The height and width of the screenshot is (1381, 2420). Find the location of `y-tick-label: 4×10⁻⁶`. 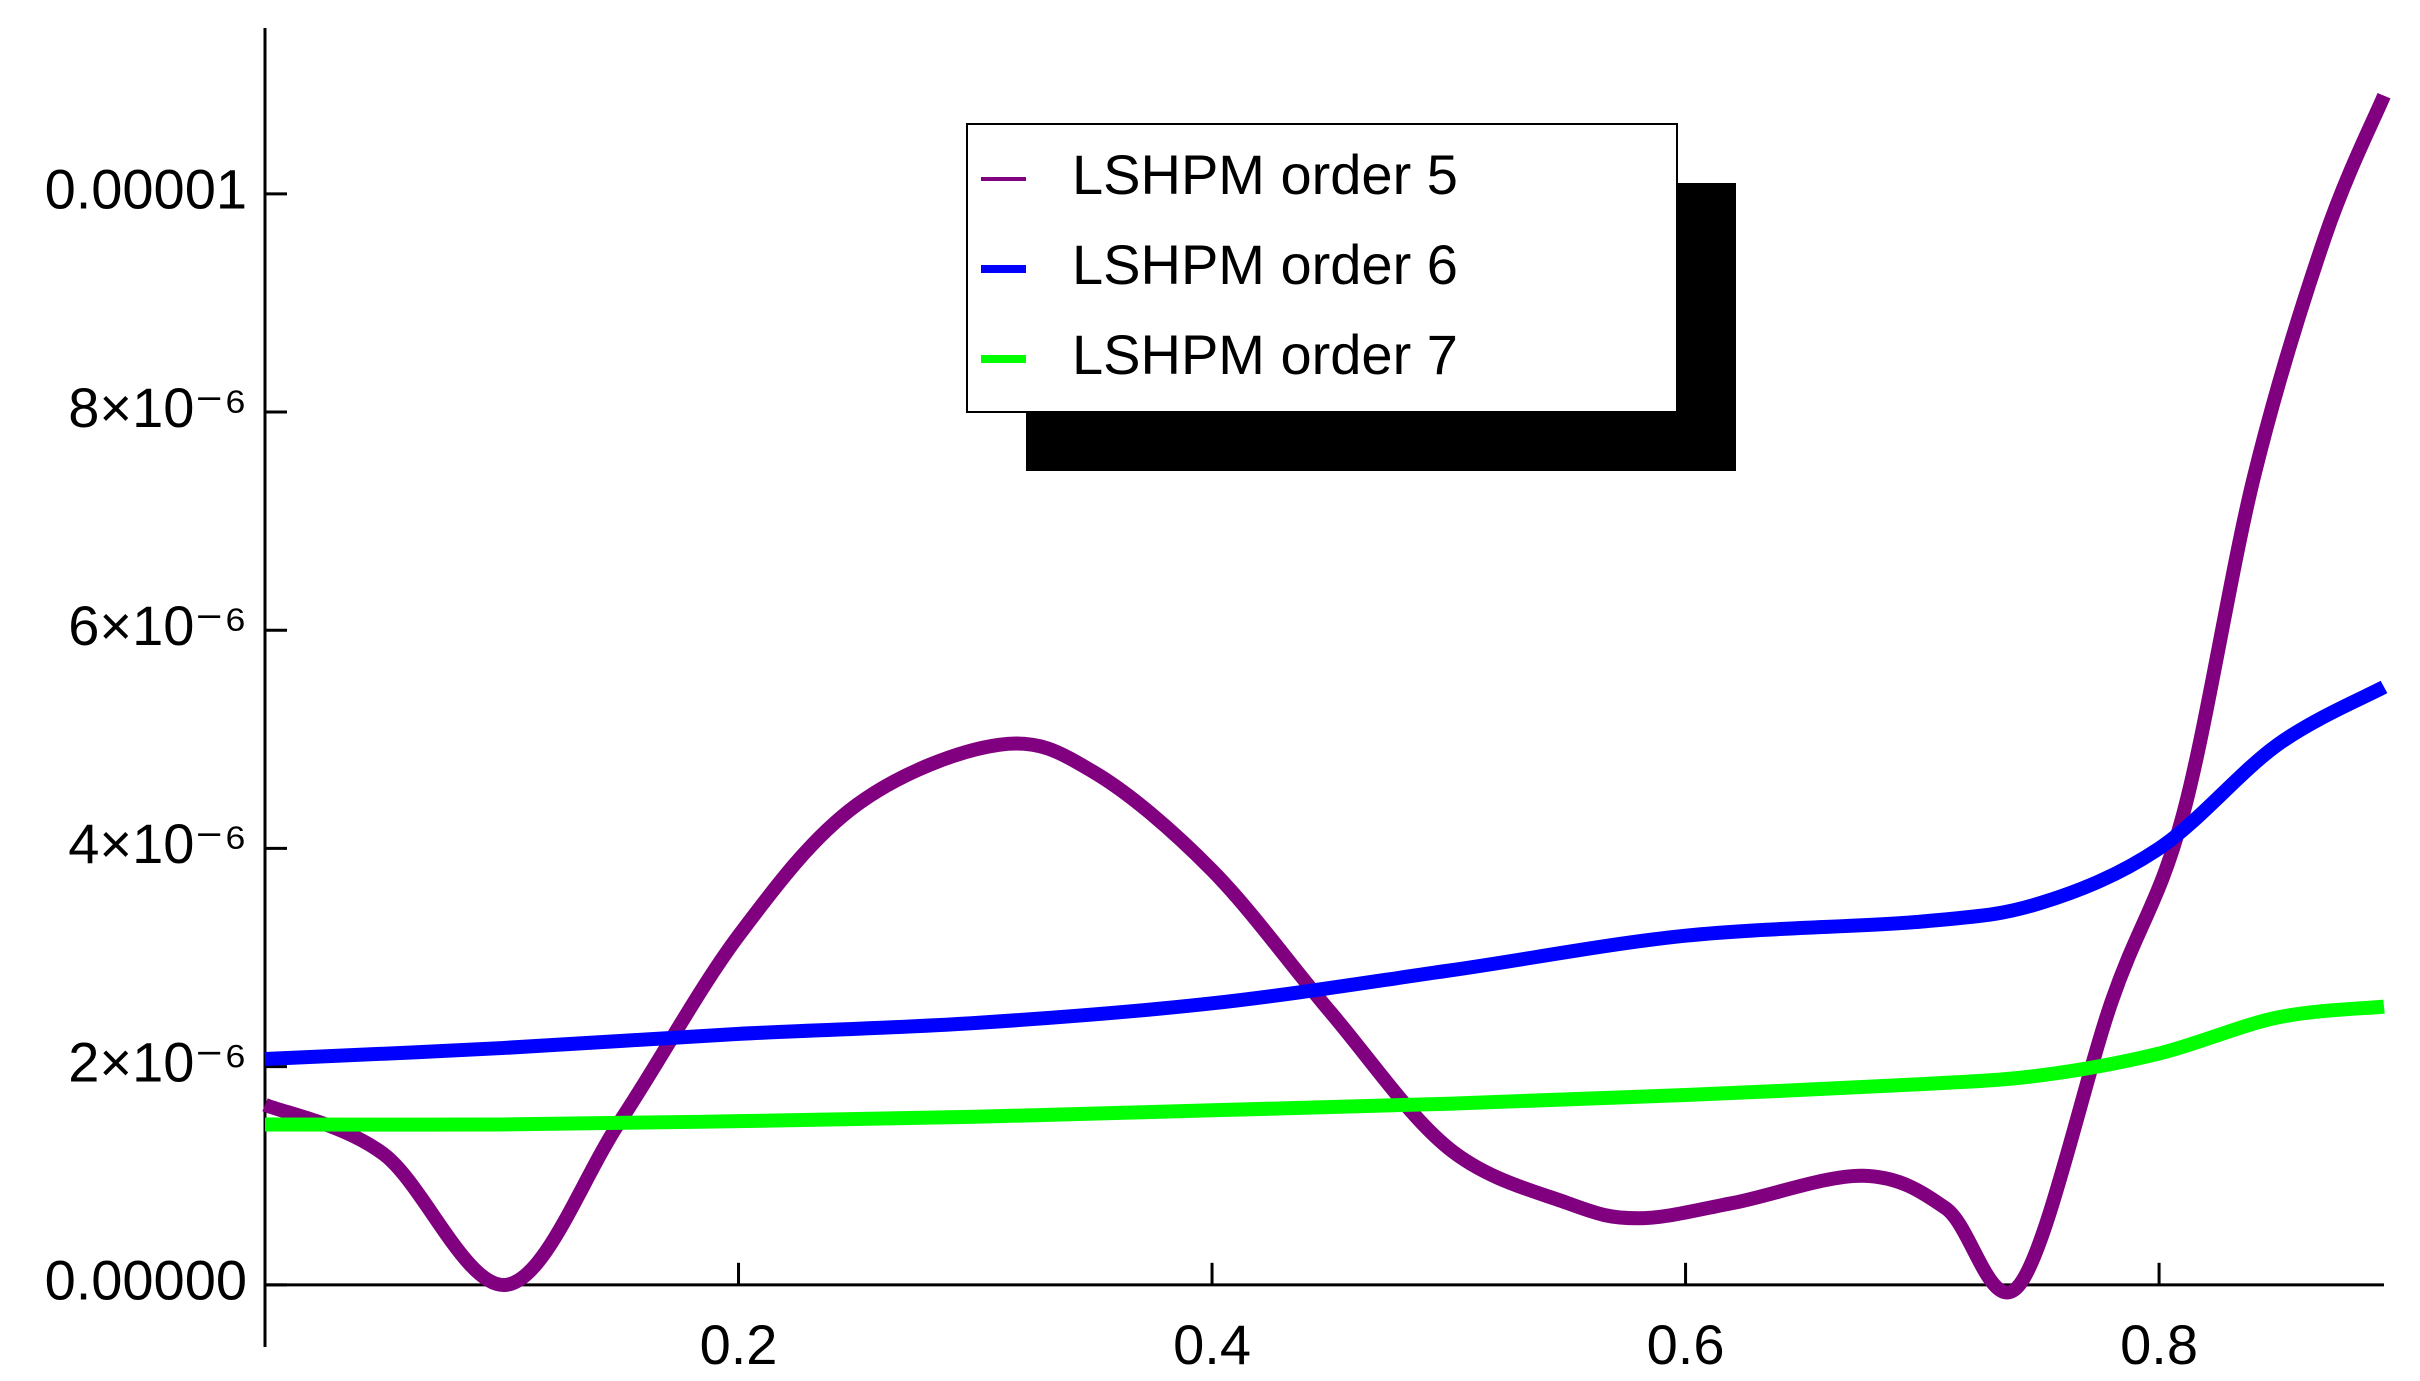

y-tick-label: 4×10⁻⁶ is located at coordinates (157, 843).